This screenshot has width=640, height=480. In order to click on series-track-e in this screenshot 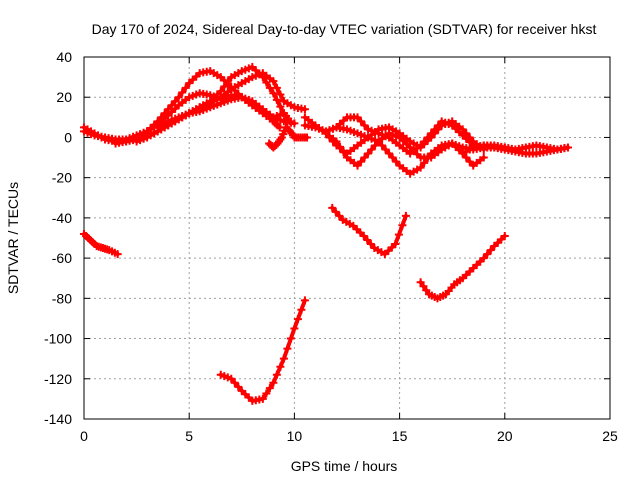, I will do `click(226, 112)`.